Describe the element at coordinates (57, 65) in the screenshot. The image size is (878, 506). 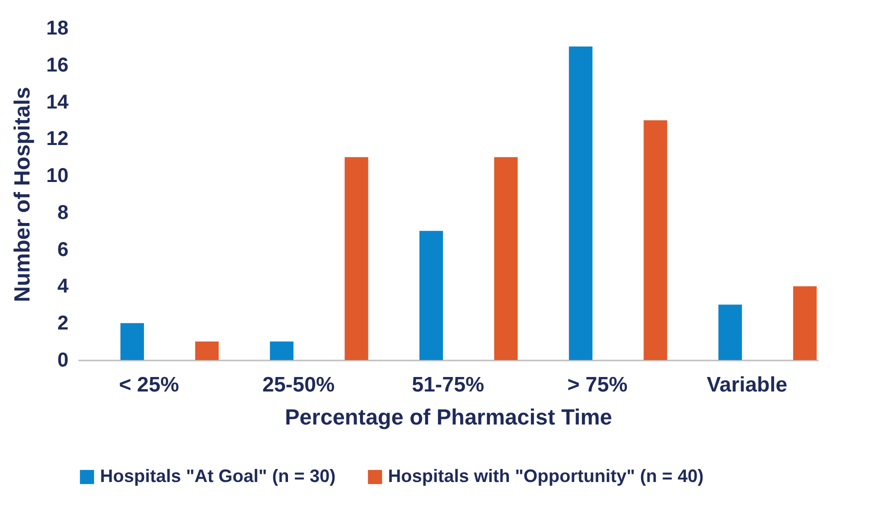
I see `y-tick-label: 16` at that location.